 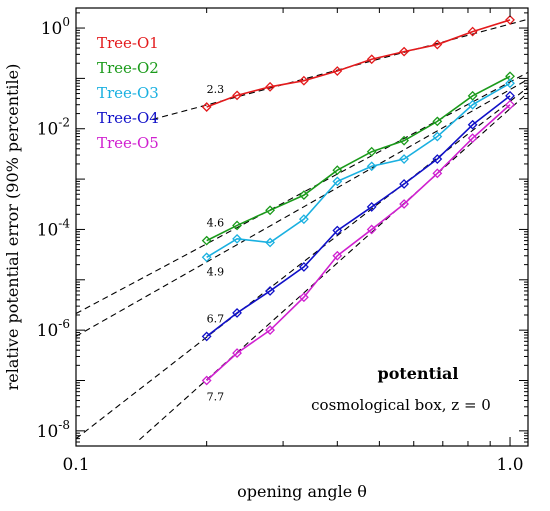 What do you see at coordinates (302, 491) in the screenshot?
I see `x-axis-label: opening angle θ` at bounding box center [302, 491].